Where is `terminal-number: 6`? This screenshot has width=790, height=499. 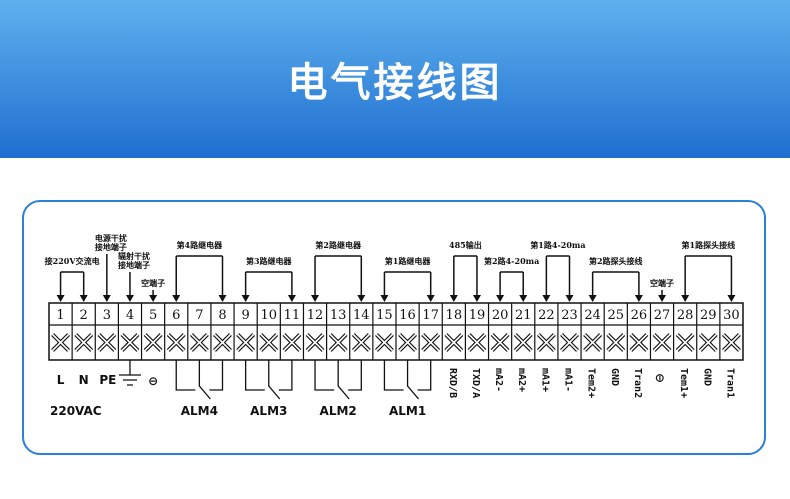
terminal-number: 6 is located at coordinates (176, 315).